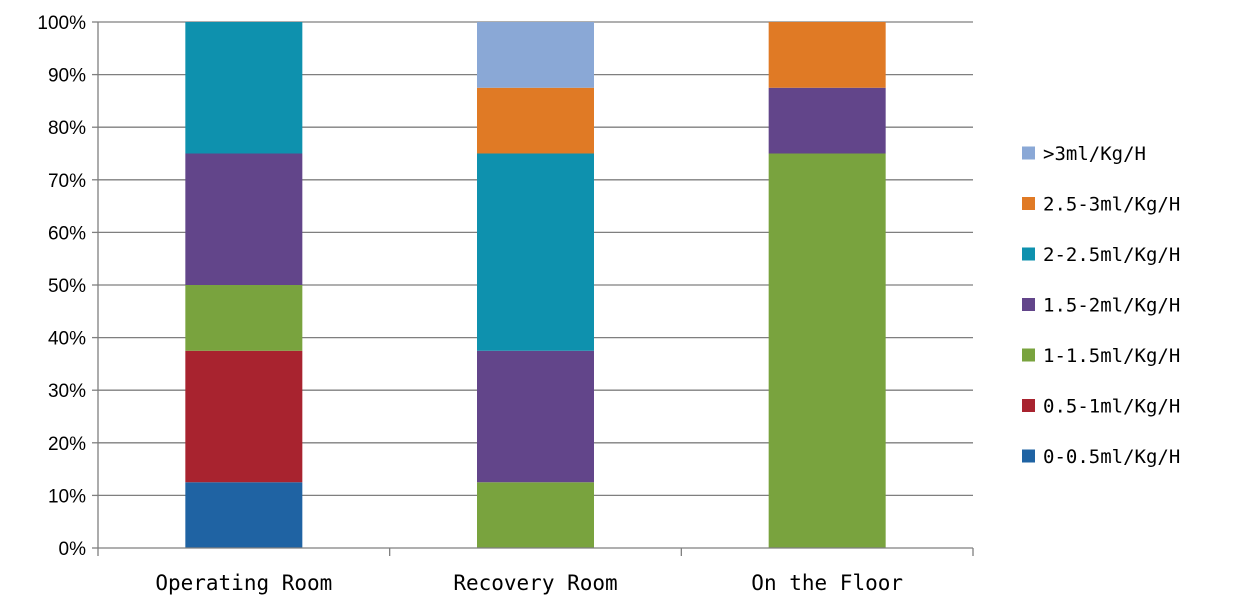  What do you see at coordinates (1094, 154) in the screenshot?
I see `legend-label: >3ml/Kg/H` at bounding box center [1094, 154].